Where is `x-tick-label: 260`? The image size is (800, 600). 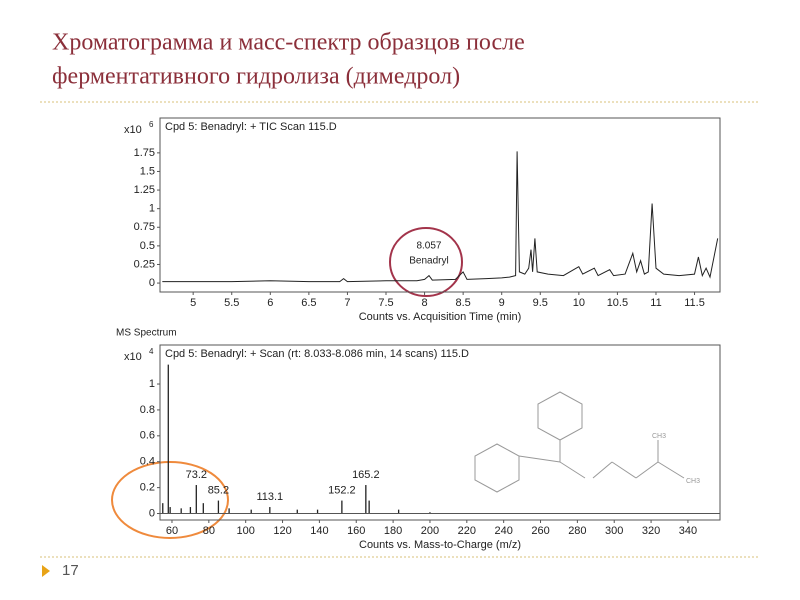 x-tick-label: 260 is located at coordinates (540, 531).